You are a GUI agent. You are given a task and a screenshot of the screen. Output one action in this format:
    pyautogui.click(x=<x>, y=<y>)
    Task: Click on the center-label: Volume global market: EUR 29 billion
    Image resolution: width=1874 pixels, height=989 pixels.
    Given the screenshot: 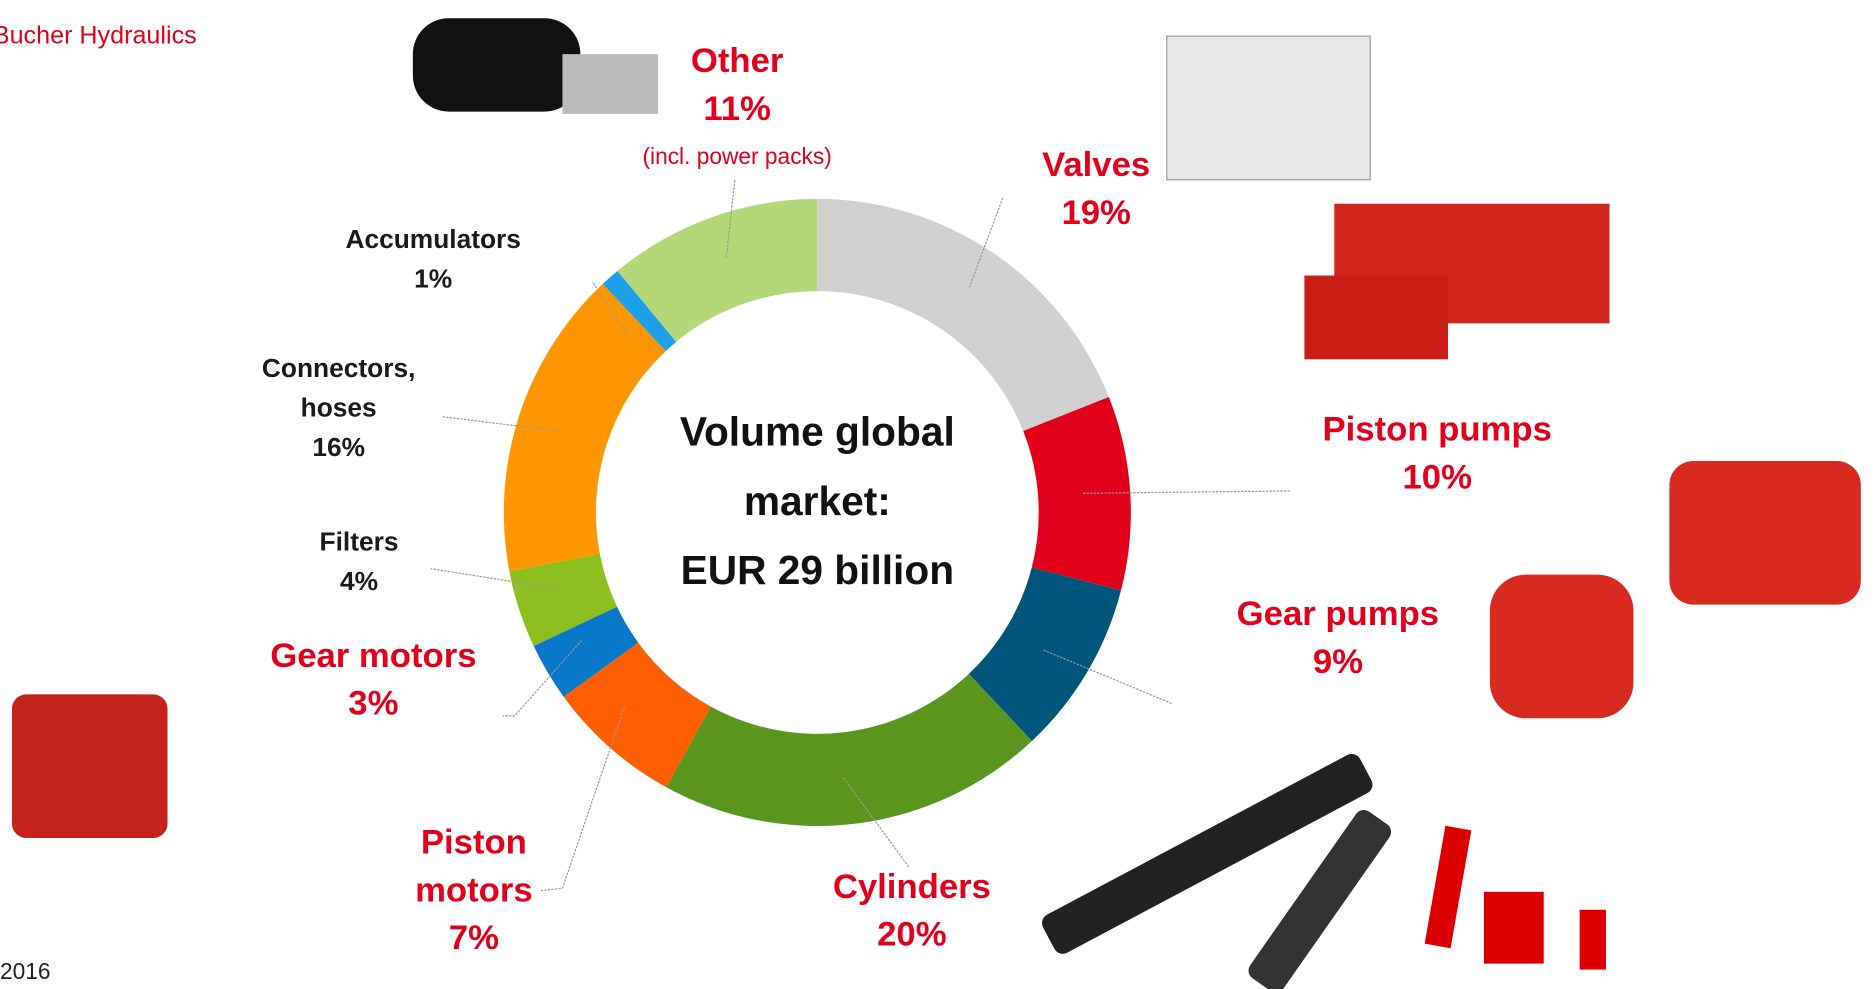 What is the action you would take?
    pyautogui.click(x=817, y=500)
    